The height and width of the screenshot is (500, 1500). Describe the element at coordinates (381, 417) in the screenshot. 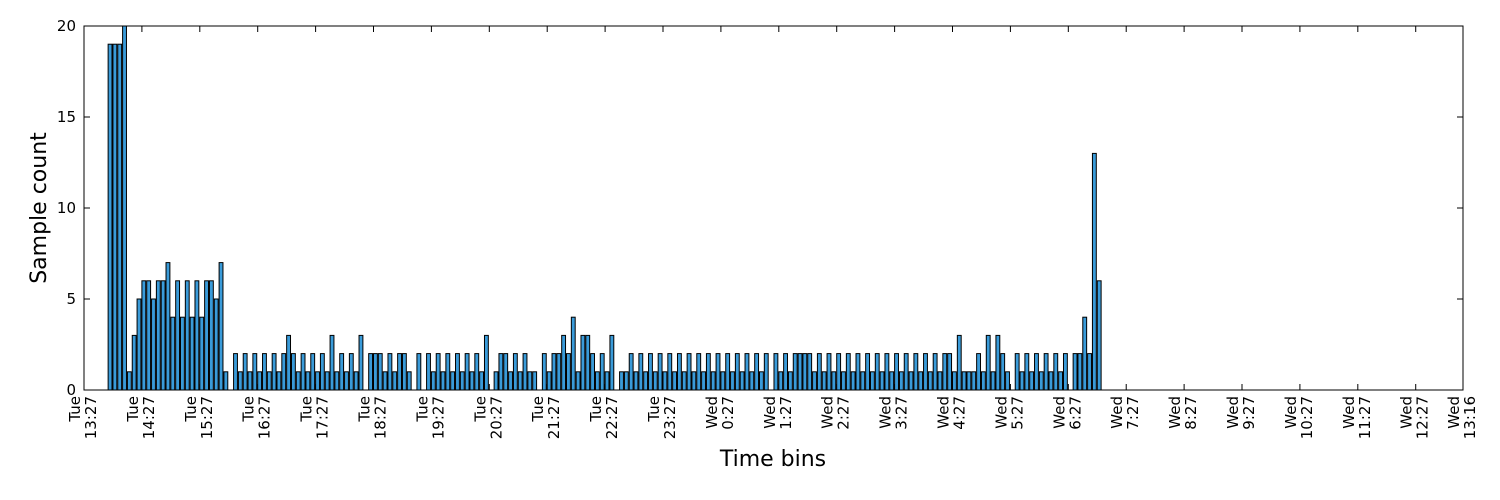

I see `x-tick-time: 18:27` at that location.